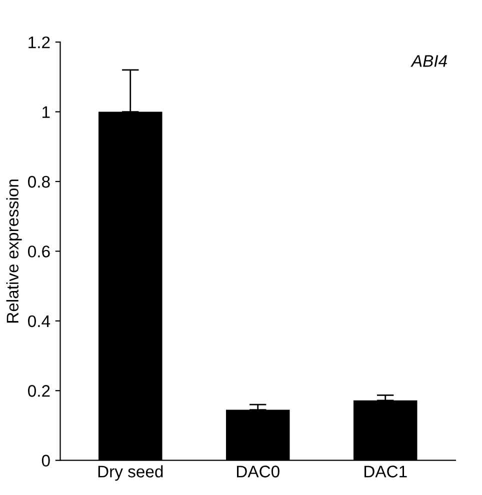  Describe the element at coordinates (46, 460) in the screenshot. I see `y-tick-label: 0` at that location.